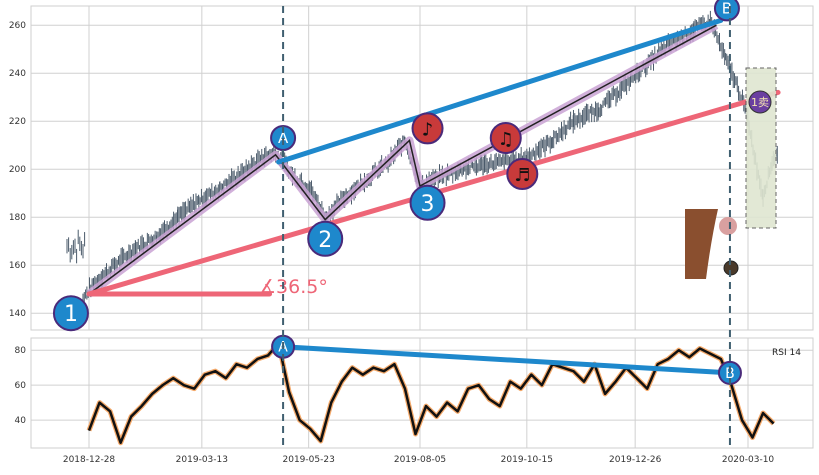 This screenshot has width=819, height=475. I want to click on rsi-marker-label: B, so click(730, 374).